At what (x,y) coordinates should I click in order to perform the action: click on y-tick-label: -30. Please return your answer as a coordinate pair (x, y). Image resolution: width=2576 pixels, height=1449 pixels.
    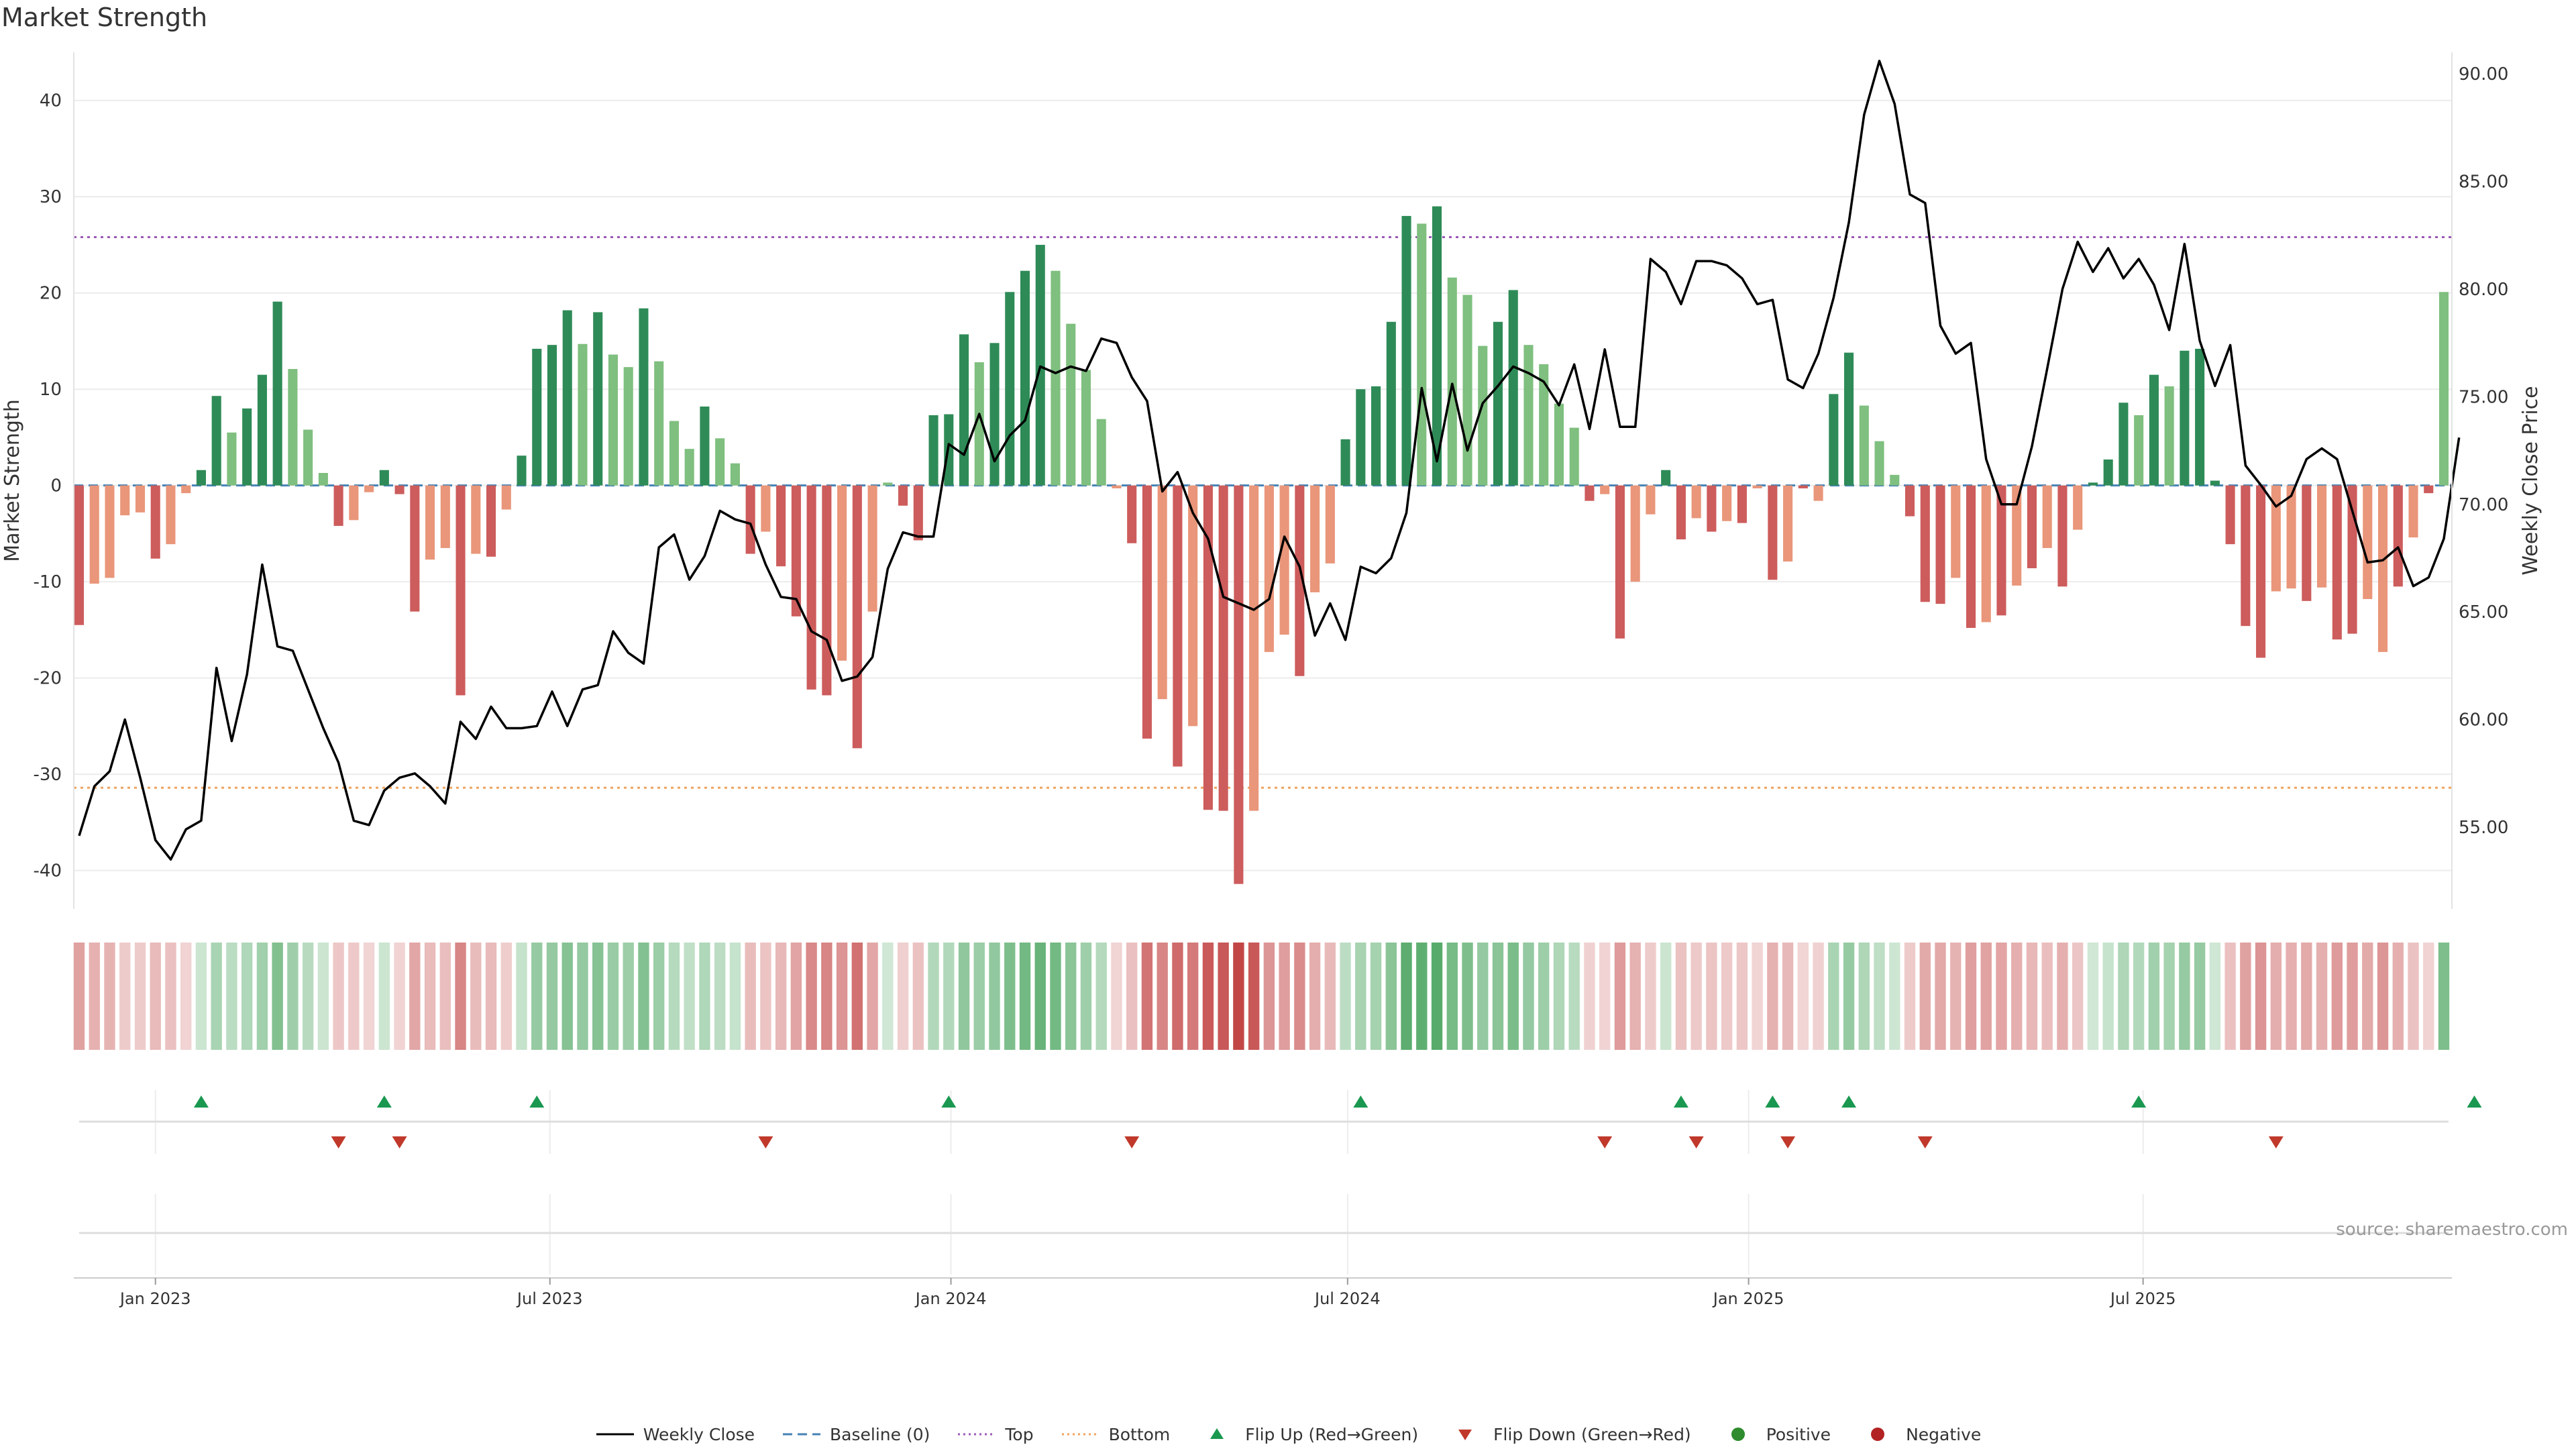
    Looking at the image, I should click on (48, 775).